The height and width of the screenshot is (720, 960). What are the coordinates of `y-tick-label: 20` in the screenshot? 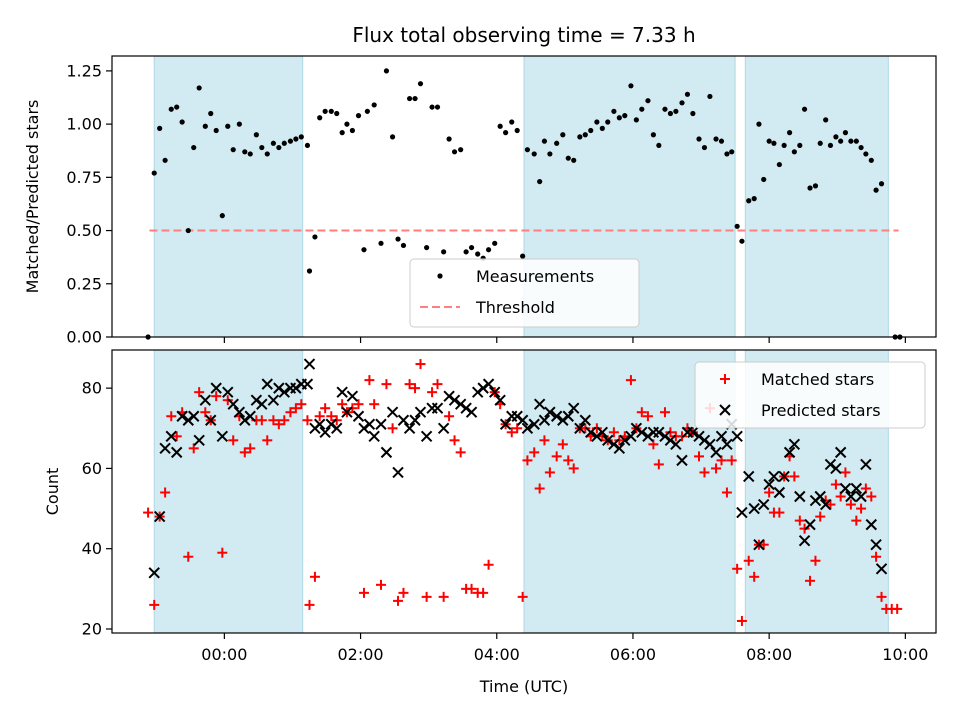 It's located at (92, 628).